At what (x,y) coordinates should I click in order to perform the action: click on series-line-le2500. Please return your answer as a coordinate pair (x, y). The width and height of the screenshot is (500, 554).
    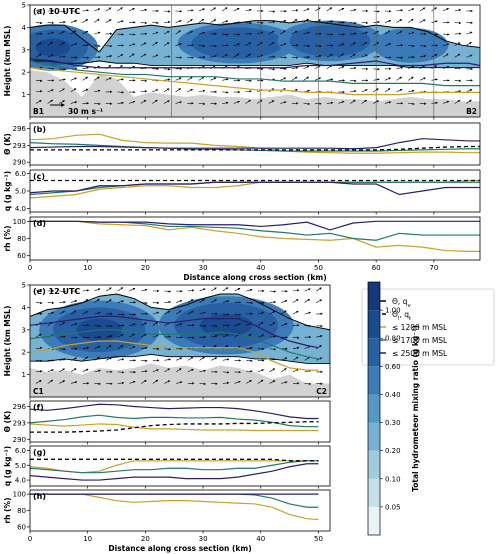
    Looking at the image, I should click on (254, 144).